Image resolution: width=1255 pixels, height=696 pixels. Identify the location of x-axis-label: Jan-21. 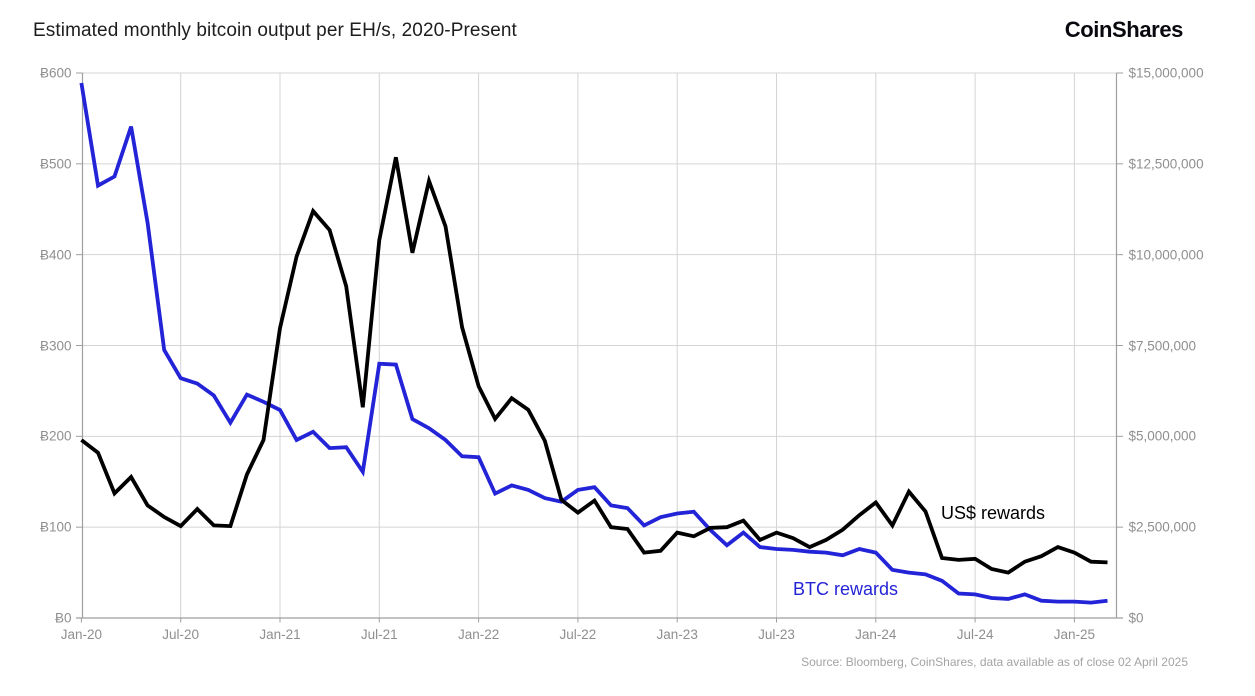
(280, 634).